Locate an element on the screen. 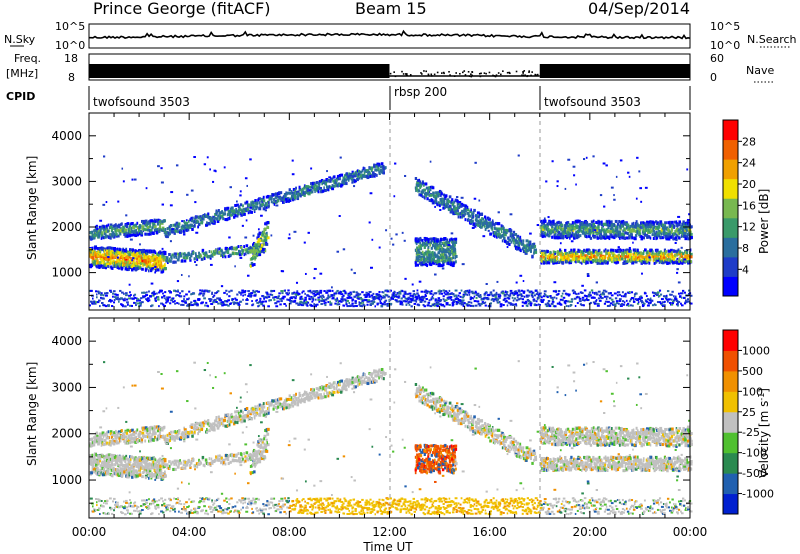  noise-left-label: N.Sky is located at coordinates (20, 39).